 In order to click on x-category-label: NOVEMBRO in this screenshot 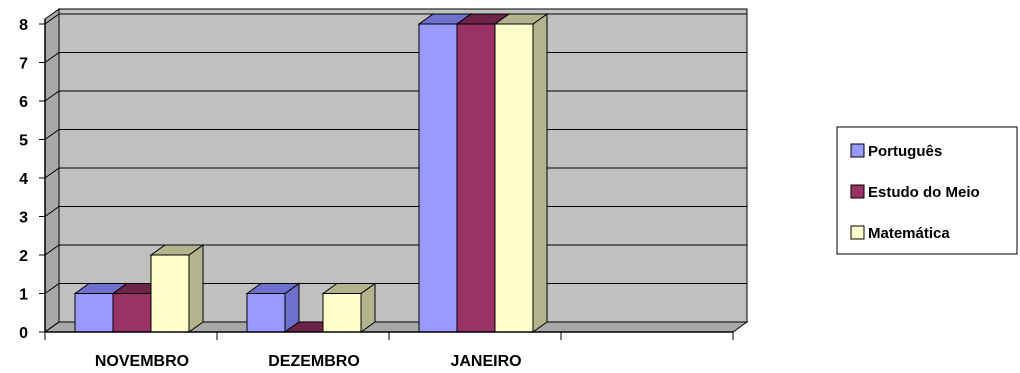, I will do `click(142, 361)`.